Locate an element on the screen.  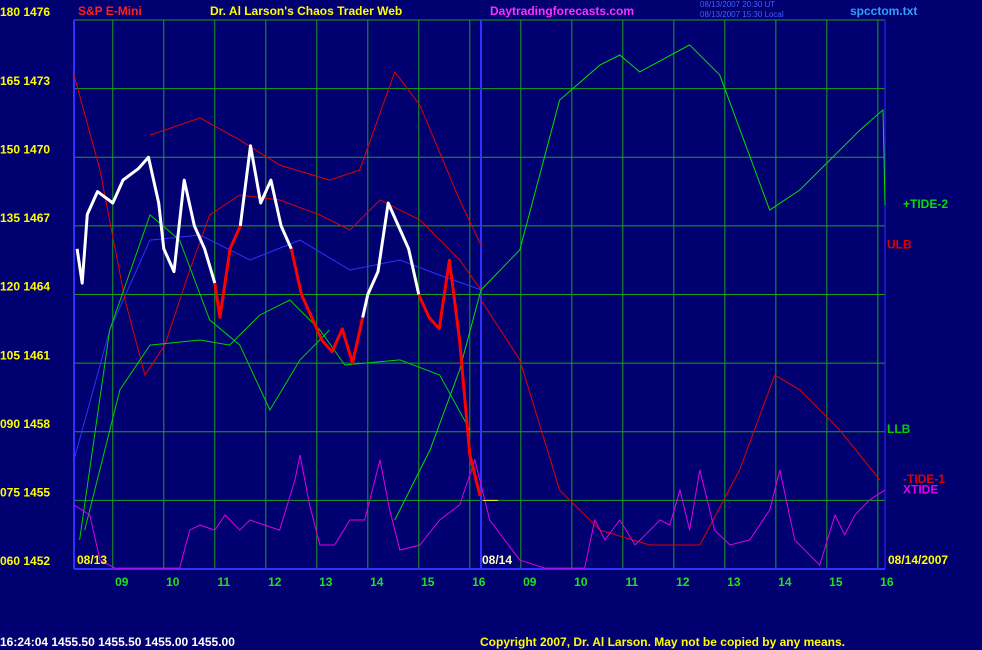
legend-label: +TIDE-2 is located at coordinates (925, 204).